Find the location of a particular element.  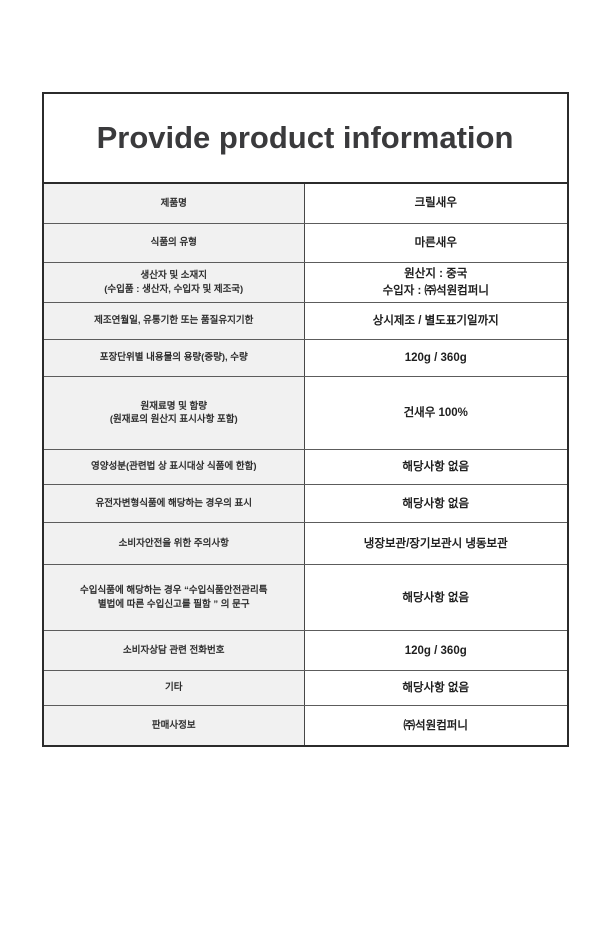

title-band: Provide product information is located at coordinates (305, 139).